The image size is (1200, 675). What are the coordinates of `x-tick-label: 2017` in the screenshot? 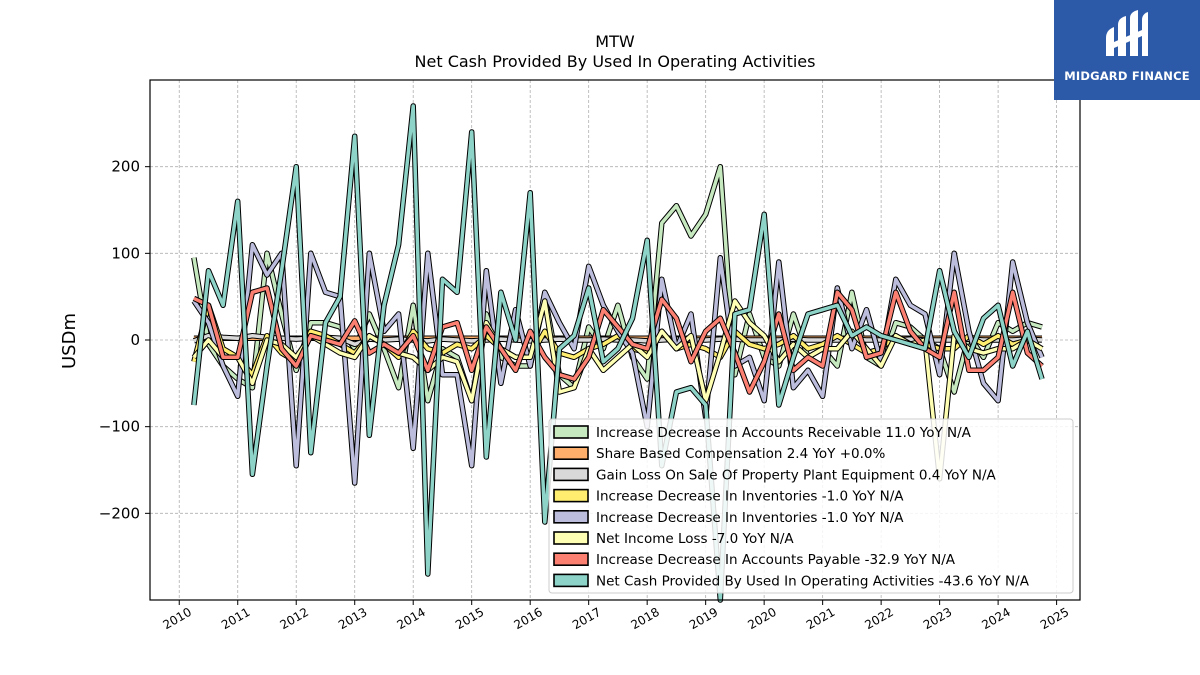 It's located at (586, 618).